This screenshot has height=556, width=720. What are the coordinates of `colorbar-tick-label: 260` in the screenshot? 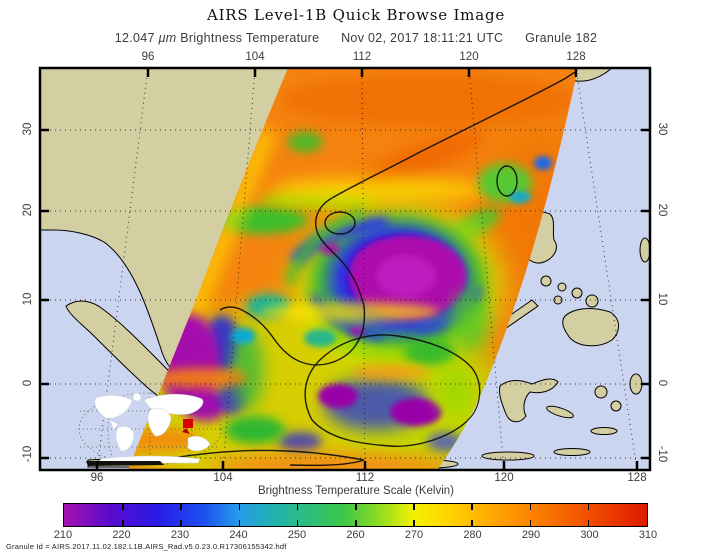 It's located at (355, 535).